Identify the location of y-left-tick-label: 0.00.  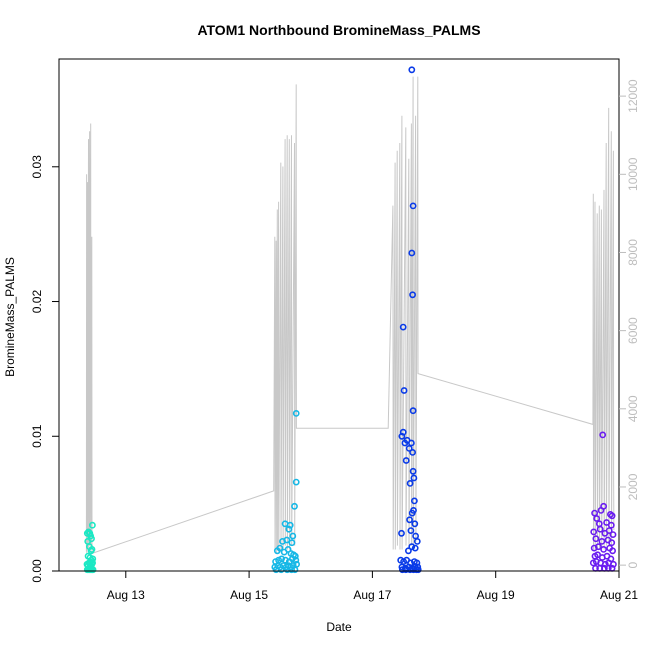
(37, 571).